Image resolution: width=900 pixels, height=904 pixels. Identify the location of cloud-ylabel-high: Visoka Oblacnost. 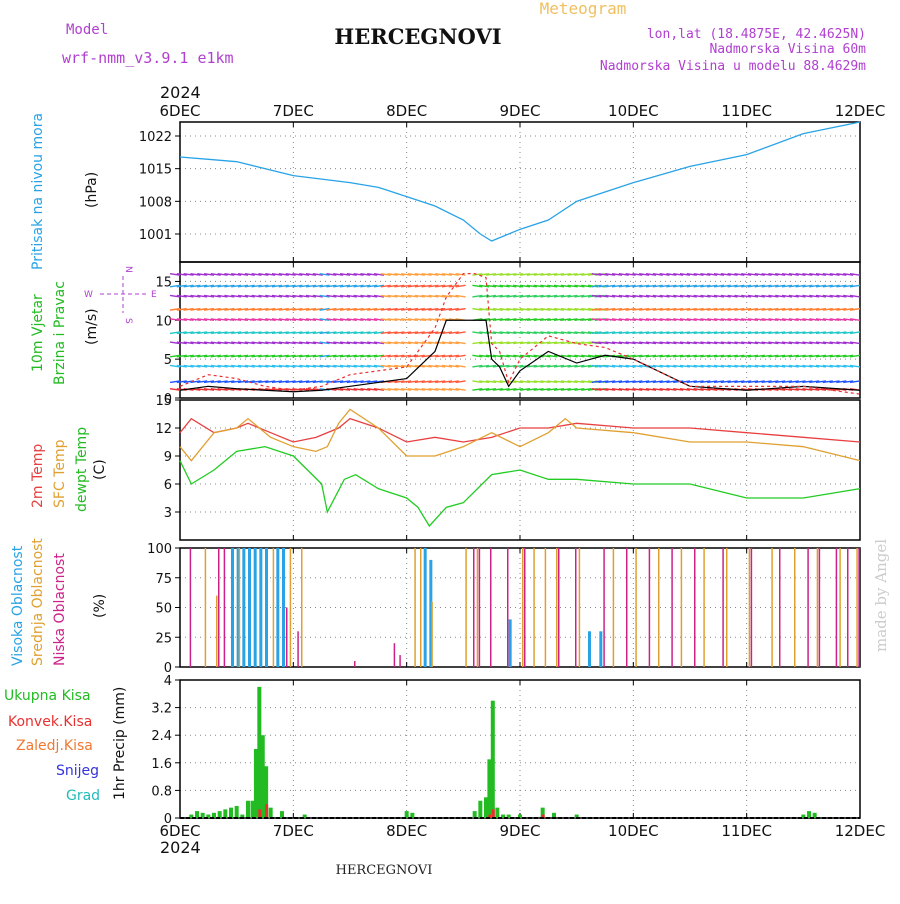
(18, 605).